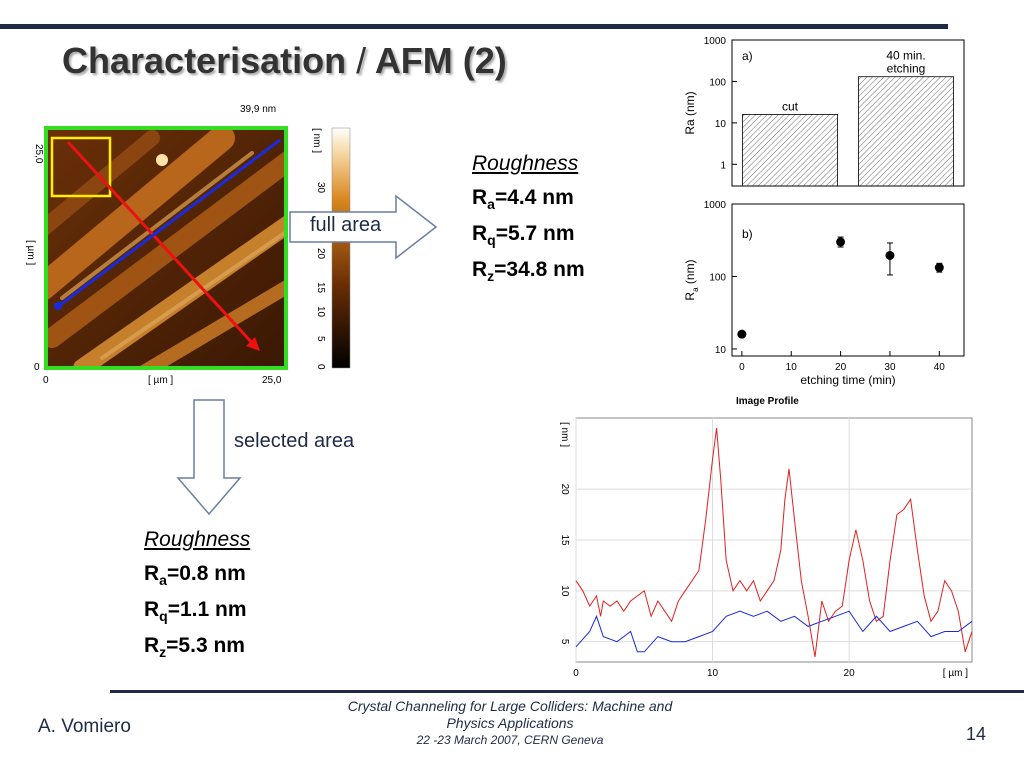  I want to click on selected-area-label: selected area, so click(294, 441).